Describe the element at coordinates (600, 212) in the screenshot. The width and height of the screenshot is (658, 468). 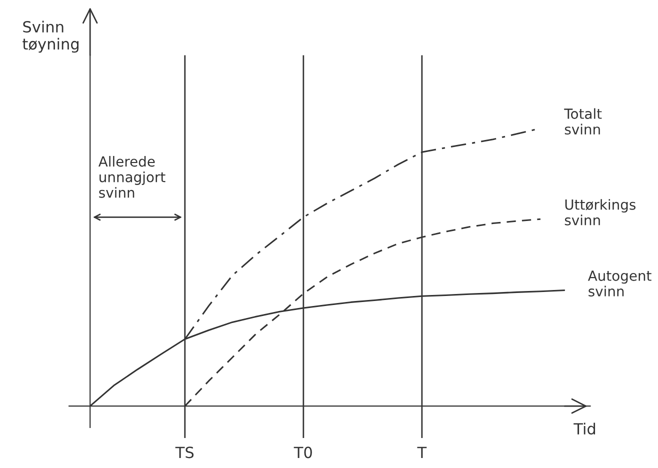
I see `series-label: Uttørkings svinn` at that location.